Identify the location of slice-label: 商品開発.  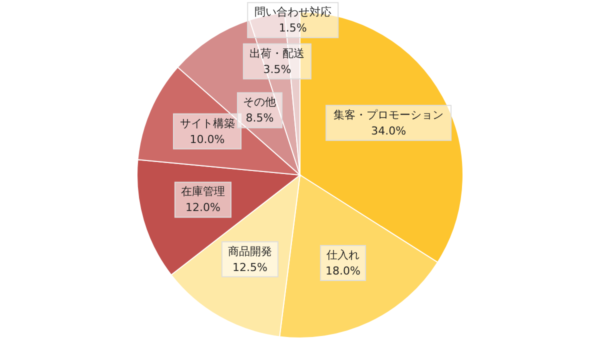
(250, 251).